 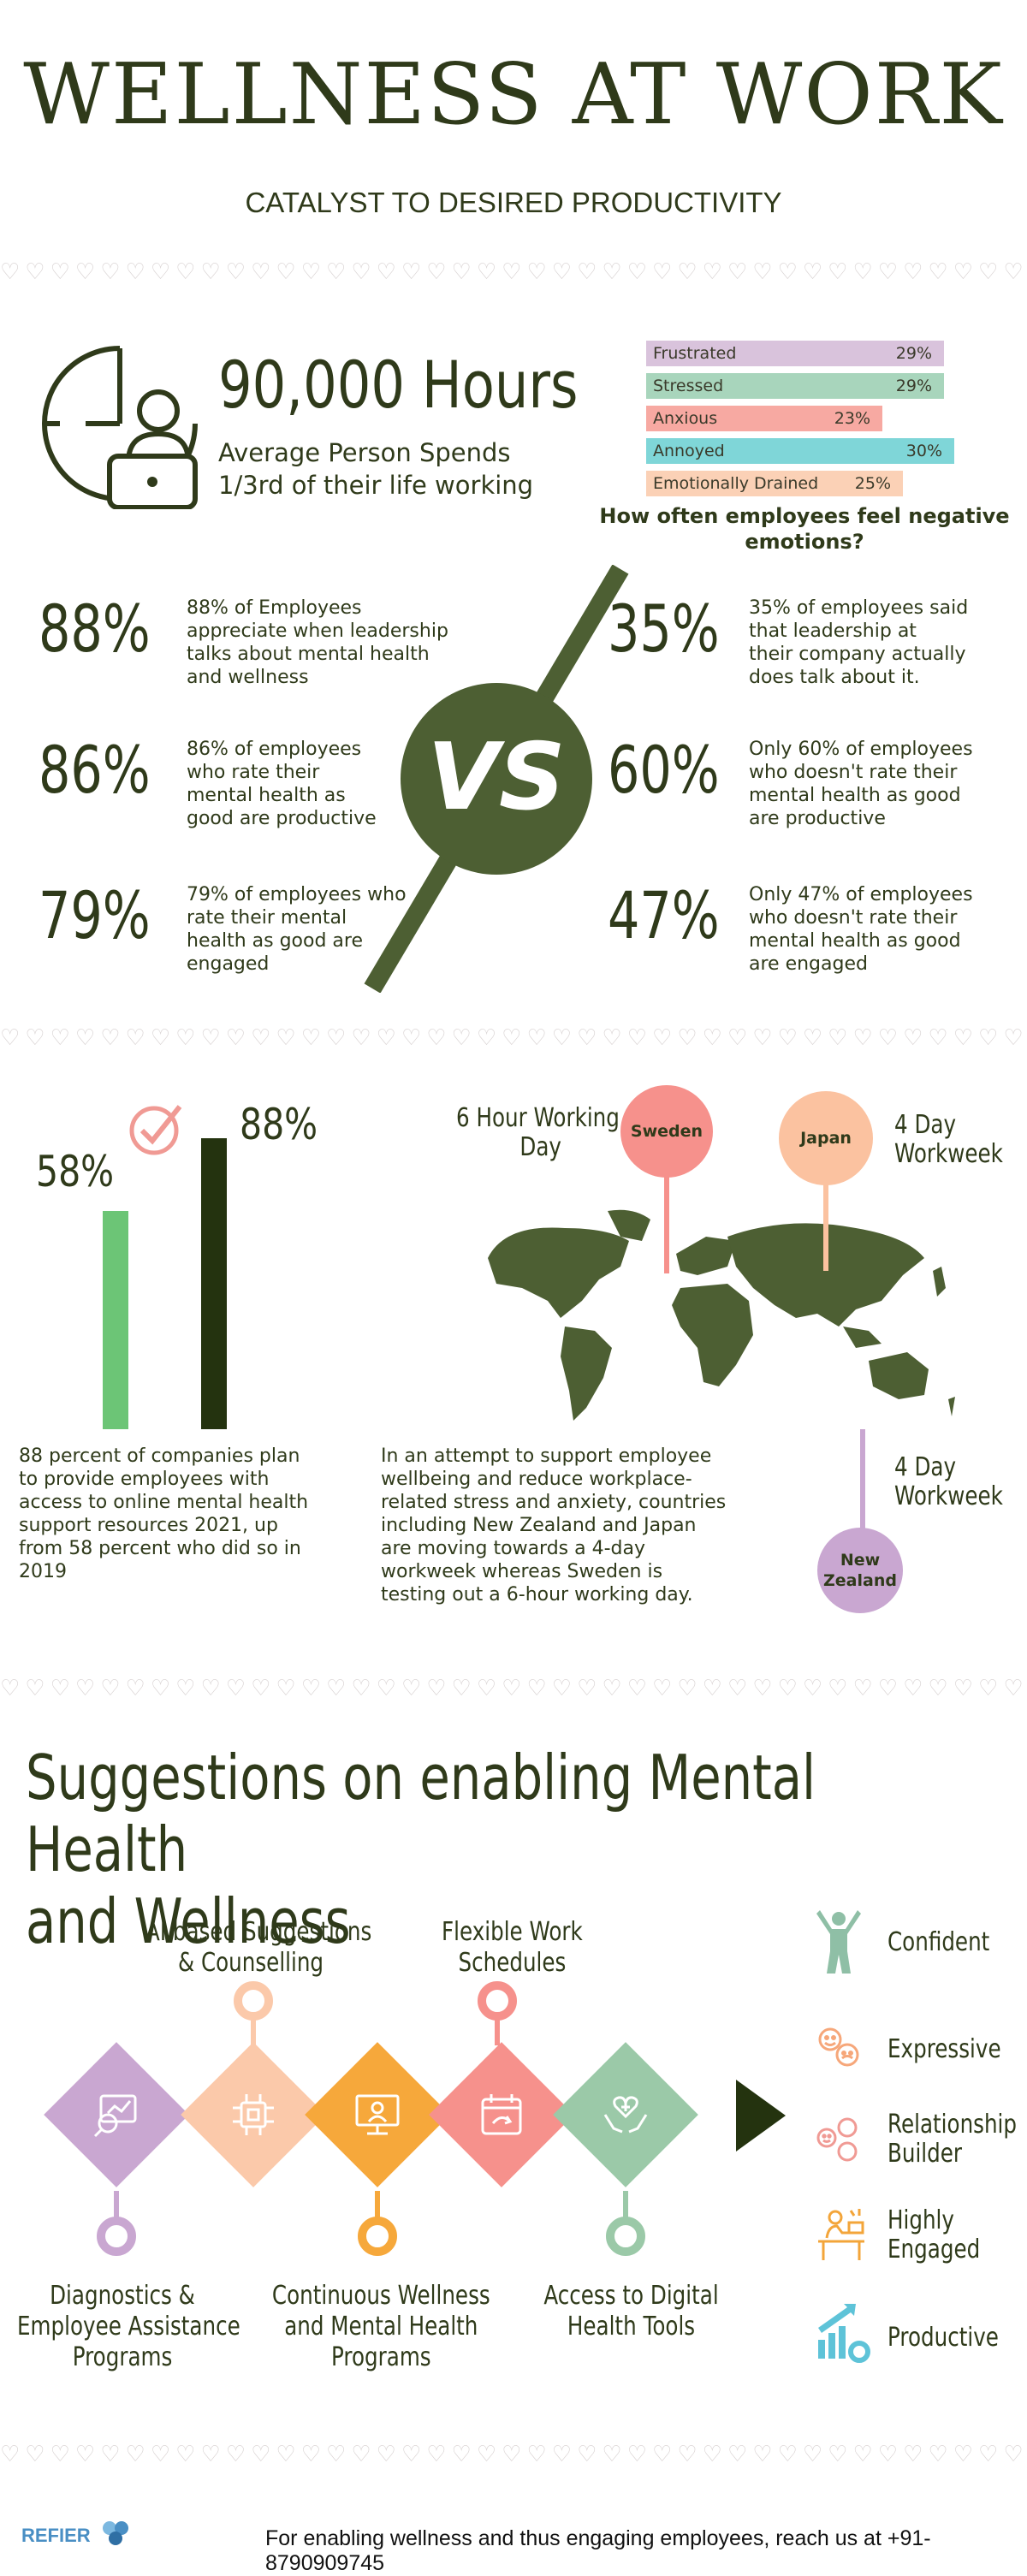 I want to click on nz-caption-line1: 4 Day, so click(x=925, y=1467).